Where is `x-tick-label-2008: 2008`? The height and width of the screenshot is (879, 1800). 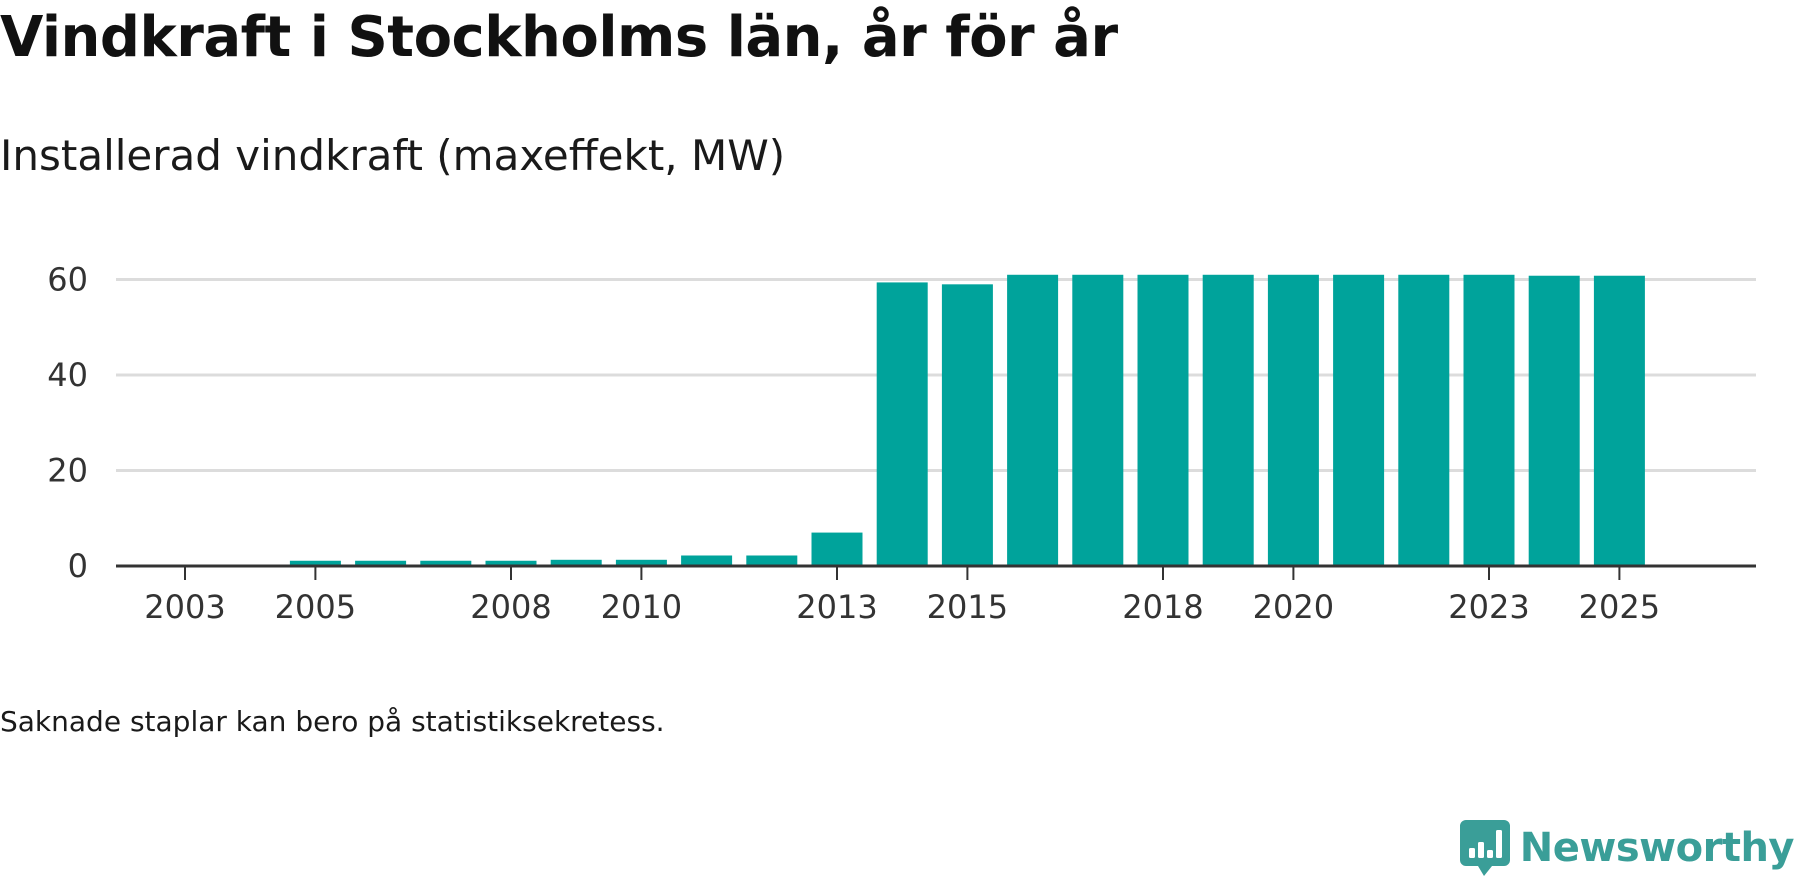 x-tick-label-2008: 2008 is located at coordinates (510, 607).